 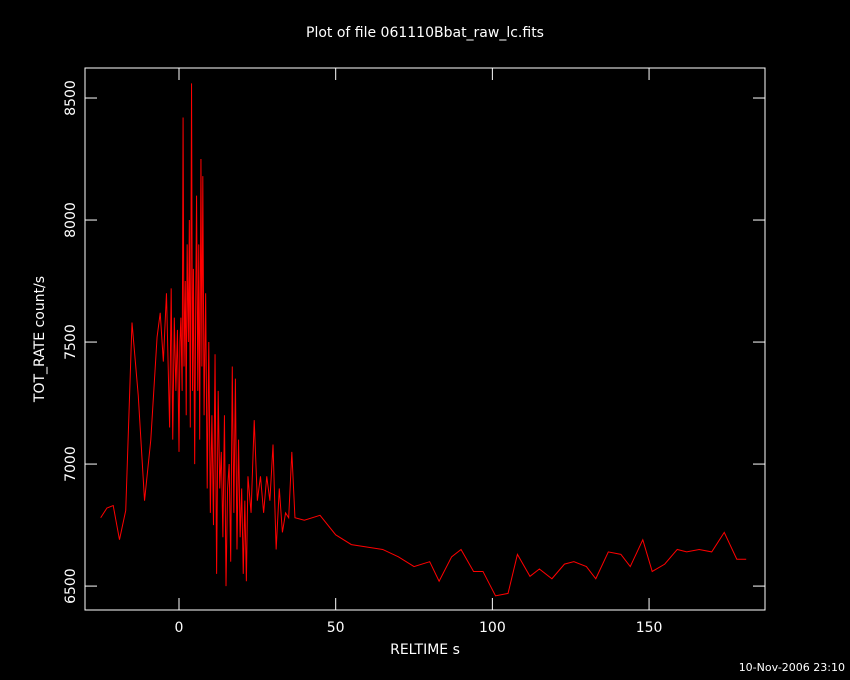 What do you see at coordinates (71, 342) in the screenshot?
I see `y-tick-label: 7500` at bounding box center [71, 342].